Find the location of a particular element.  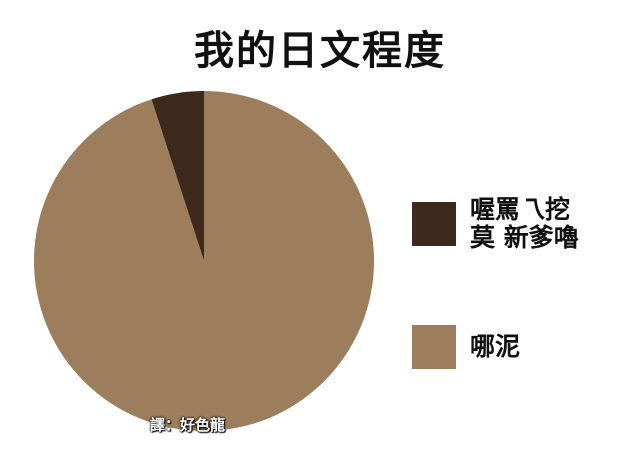

legend-item-2: 哪泥 is located at coordinates (466, 347).